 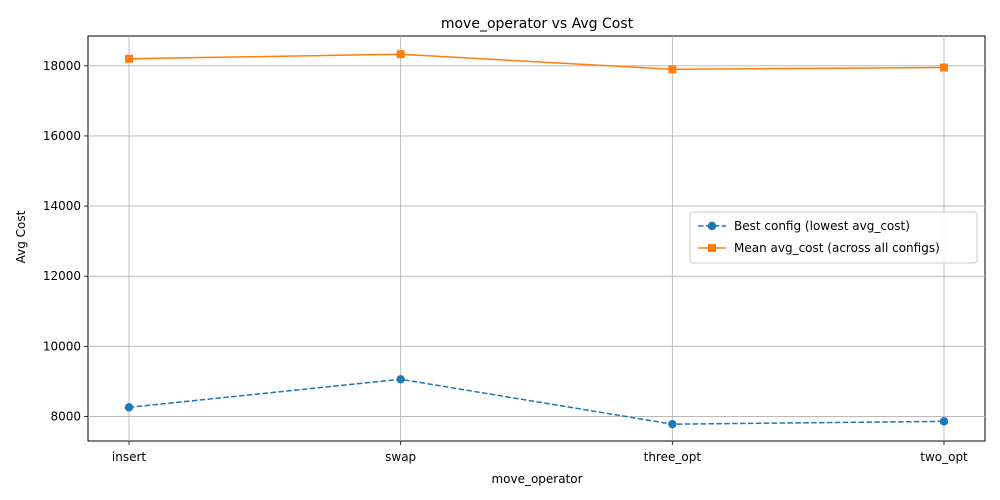 I want to click on legend-box, so click(x=833, y=237).